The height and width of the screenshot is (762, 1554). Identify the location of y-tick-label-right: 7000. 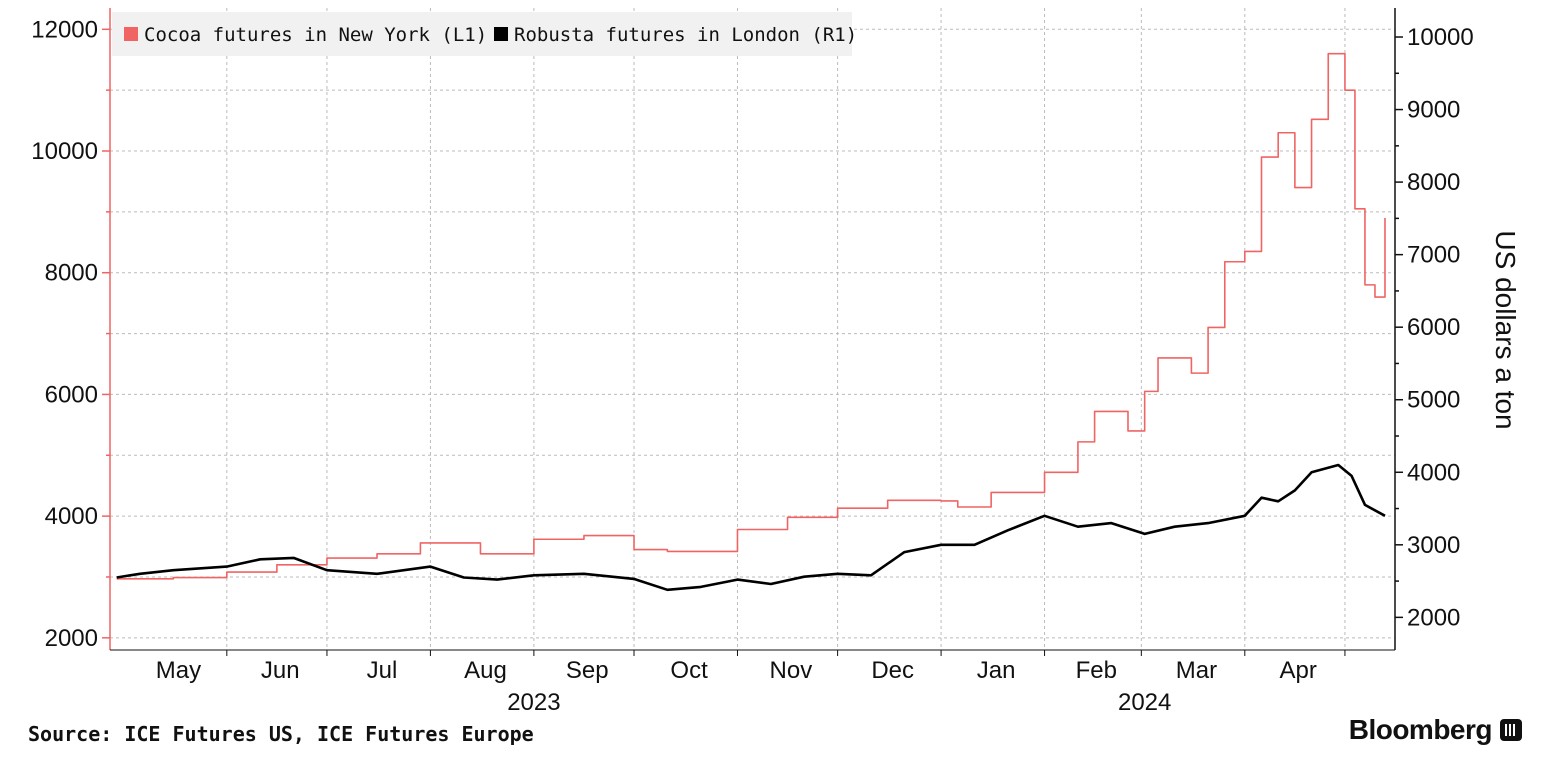
(1433, 255).